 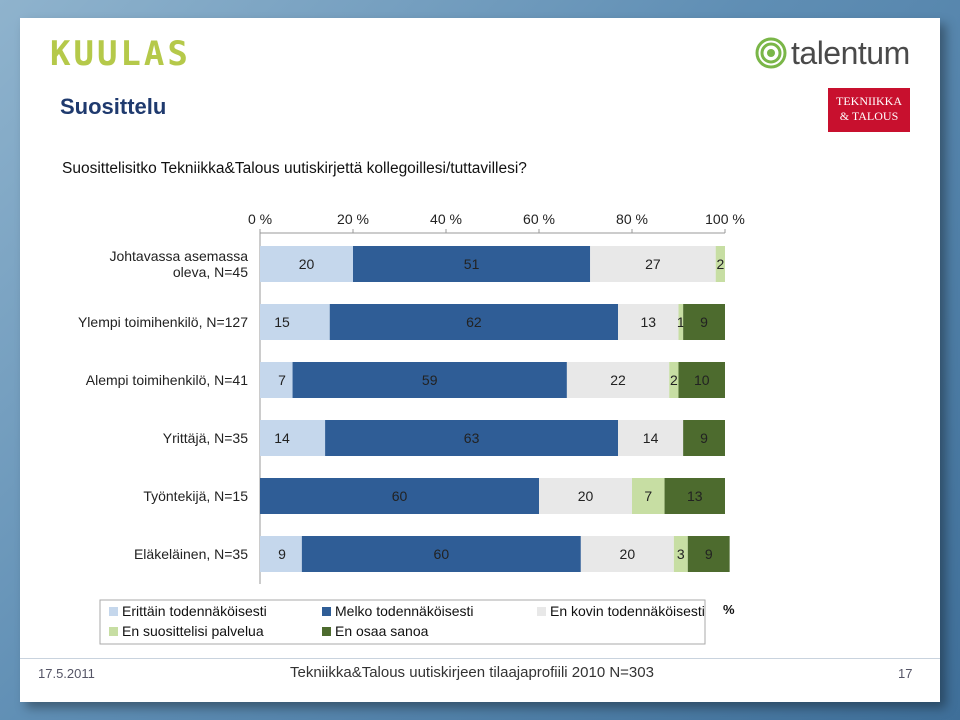 I want to click on data-label: 15, so click(x=282, y=322).